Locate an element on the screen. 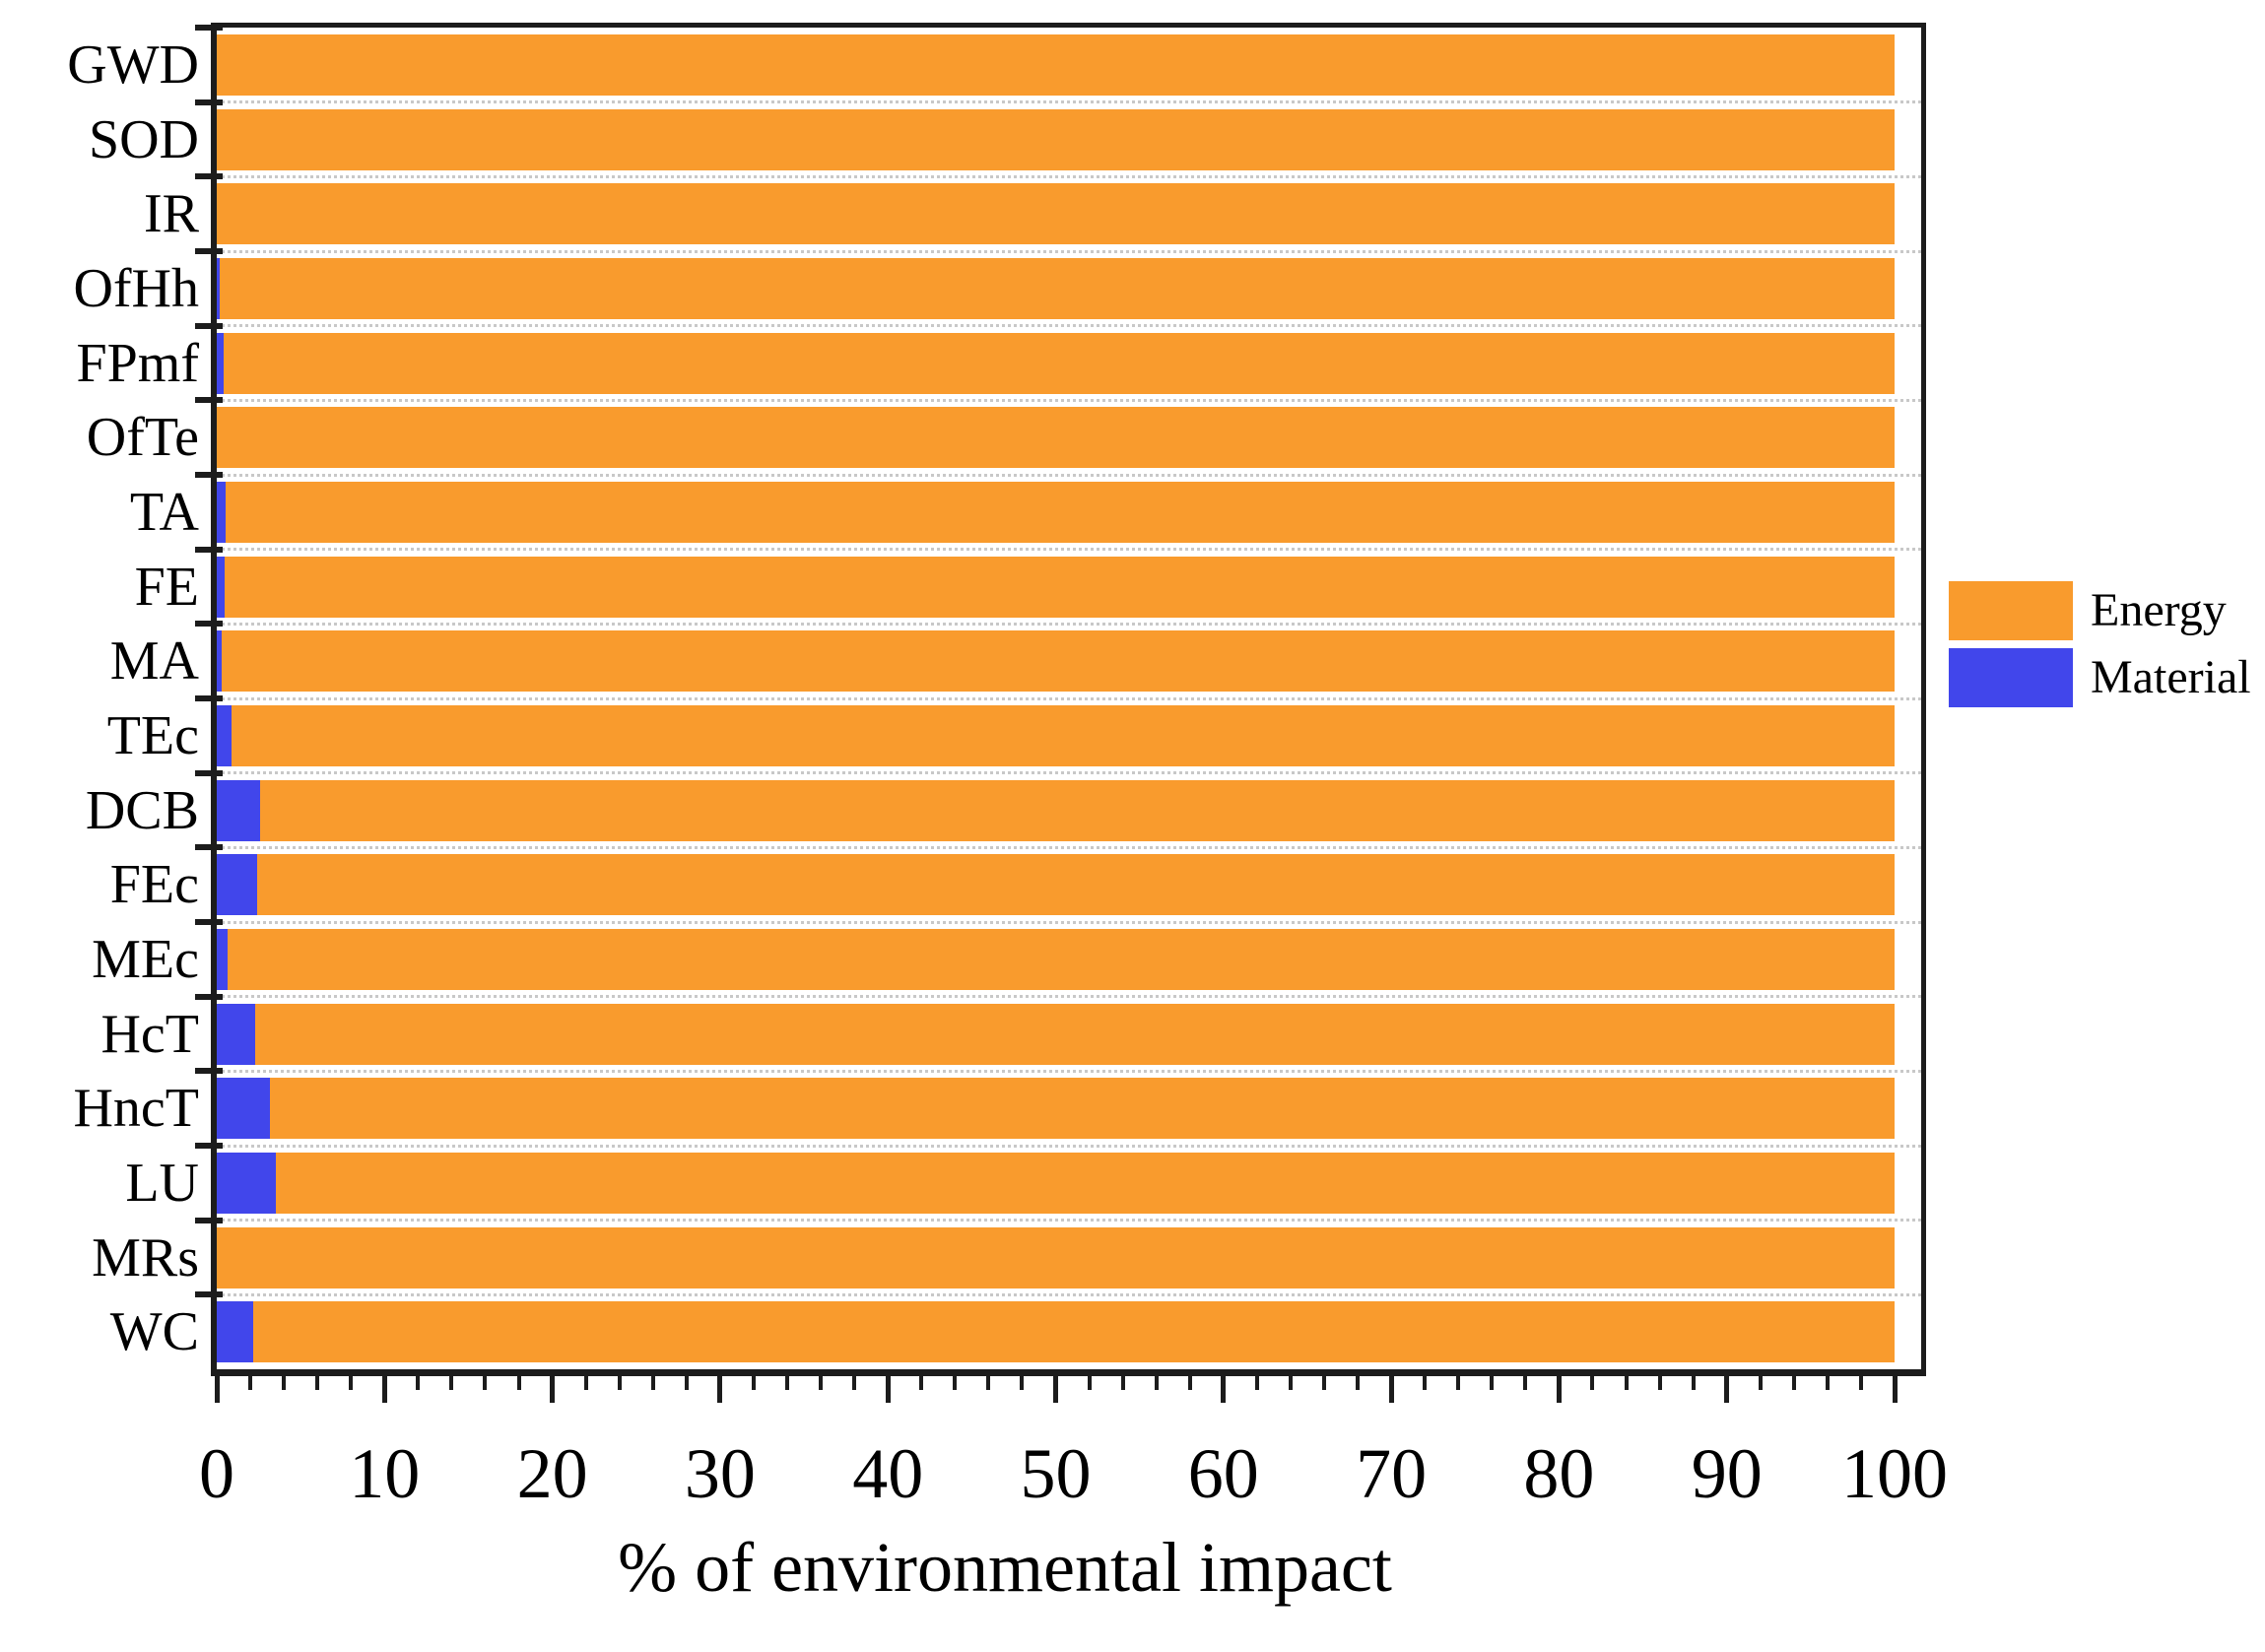  y-axis-label-TA: TA is located at coordinates (164, 512).